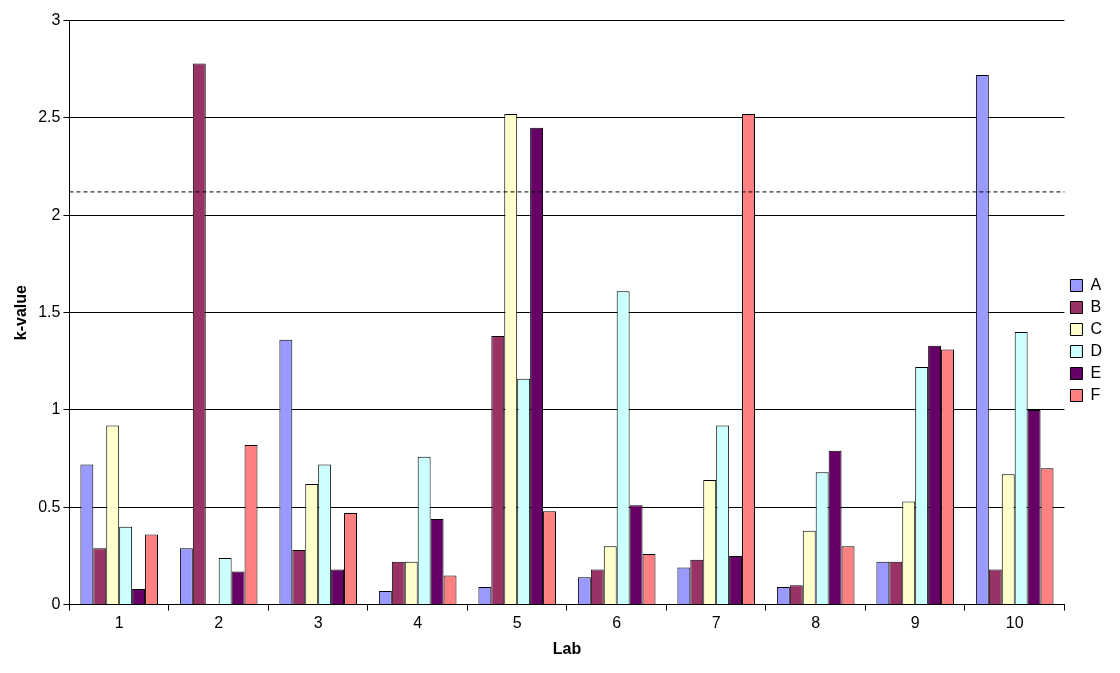 This screenshot has width=1120, height=673. Describe the element at coordinates (1096, 328) in the screenshot. I see `legend-label: C` at that location.